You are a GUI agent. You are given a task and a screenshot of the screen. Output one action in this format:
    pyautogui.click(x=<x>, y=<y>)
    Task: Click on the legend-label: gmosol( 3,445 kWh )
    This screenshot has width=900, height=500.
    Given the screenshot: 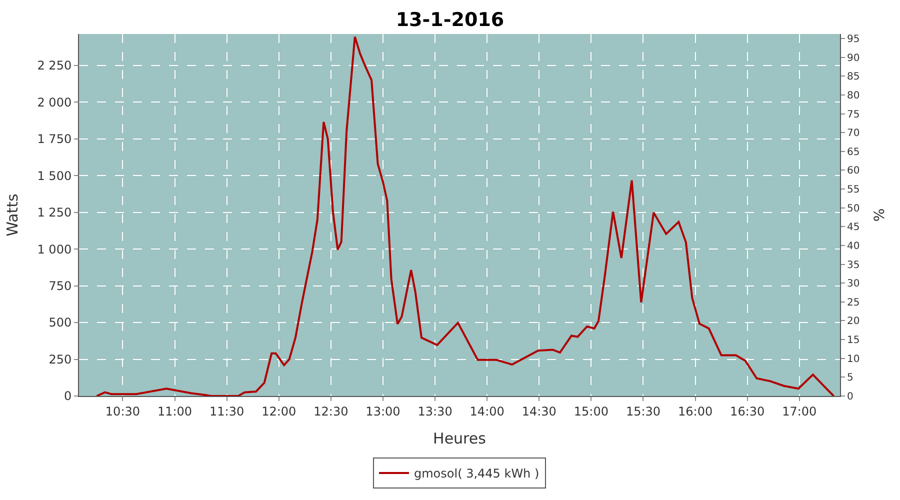 What is the action you would take?
    pyautogui.click(x=477, y=473)
    